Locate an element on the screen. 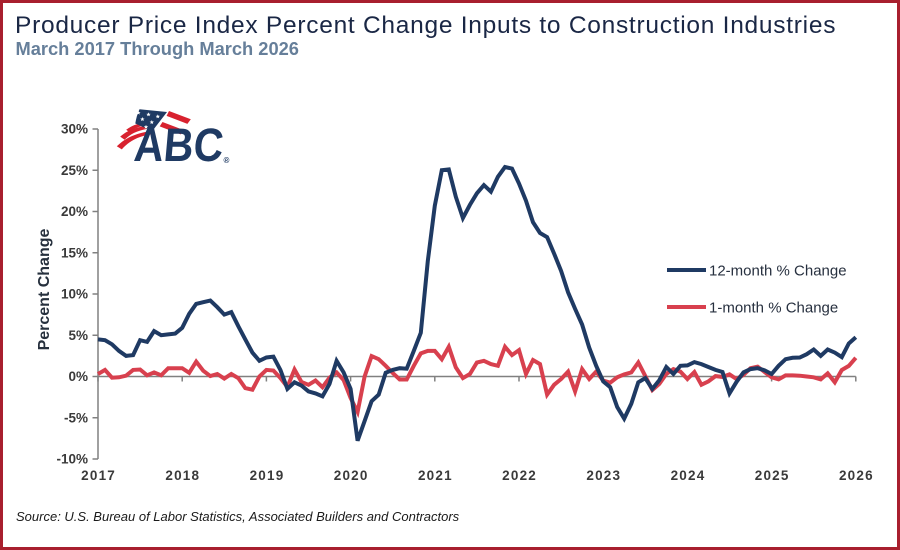  svg-text: 20% is located at coordinates (74, 211).